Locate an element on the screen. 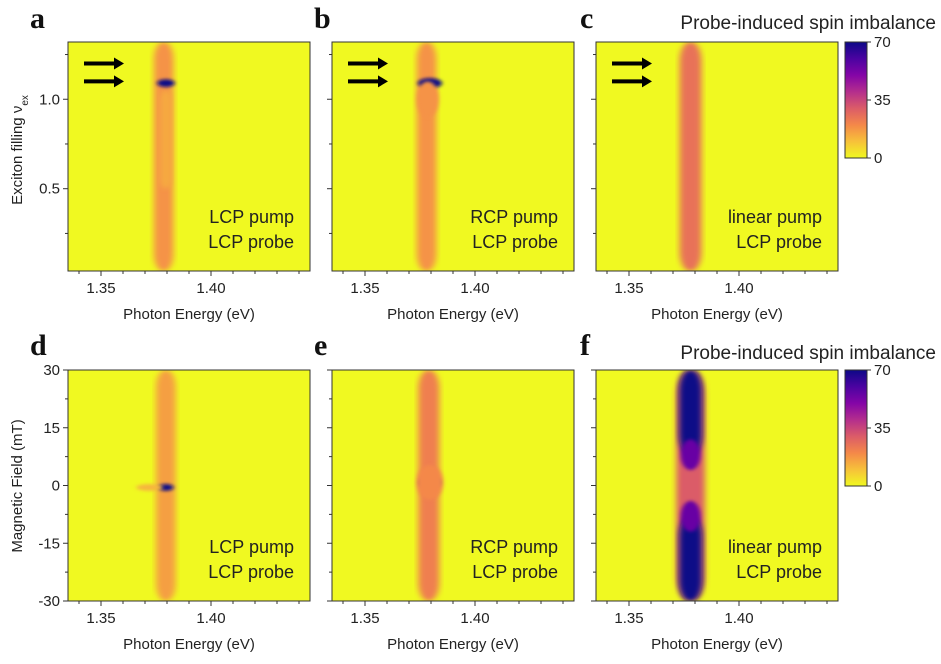 This screenshot has width=941, height=664. y-tick-label-d: -15 is located at coordinates (49, 543).